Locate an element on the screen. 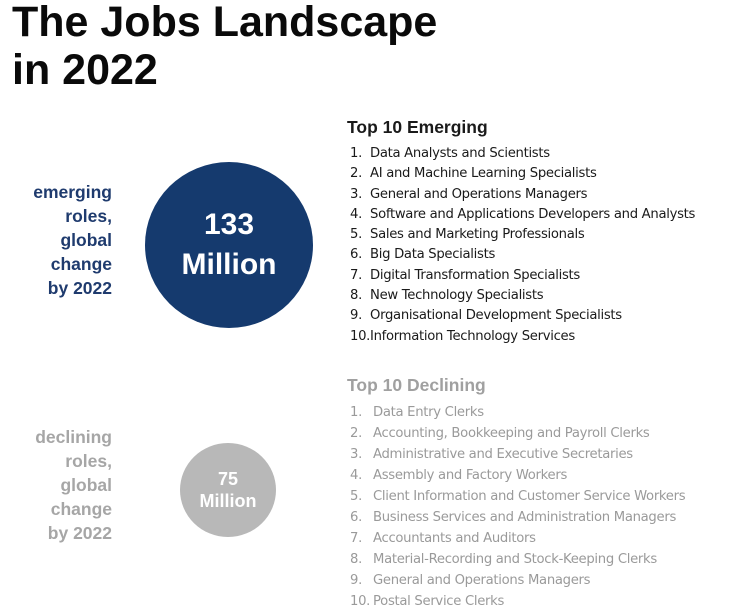  list-item: 2. AI and Machine Learning Specialists is located at coordinates (522, 174).